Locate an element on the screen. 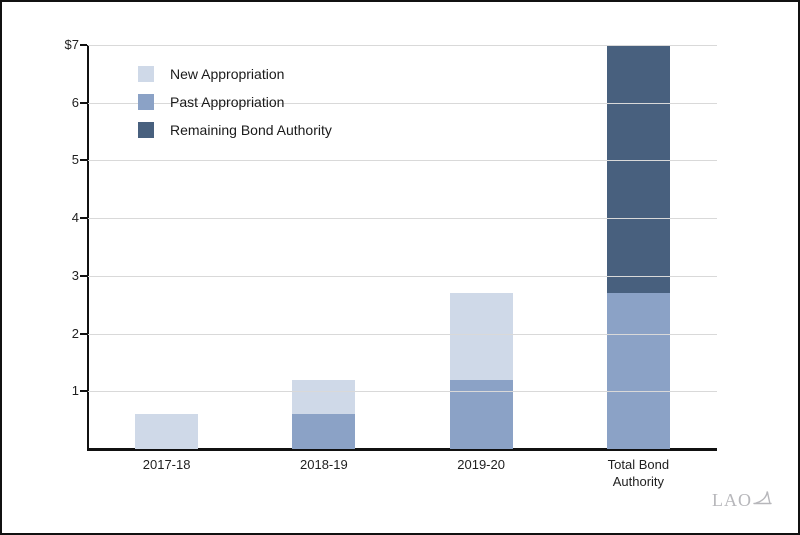  category-label: 2018-19 is located at coordinates (324, 464).